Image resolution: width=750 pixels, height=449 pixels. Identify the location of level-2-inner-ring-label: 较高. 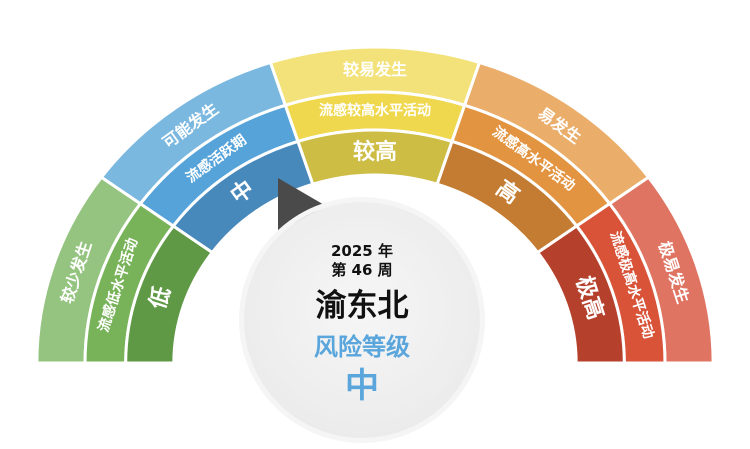
(375, 152).